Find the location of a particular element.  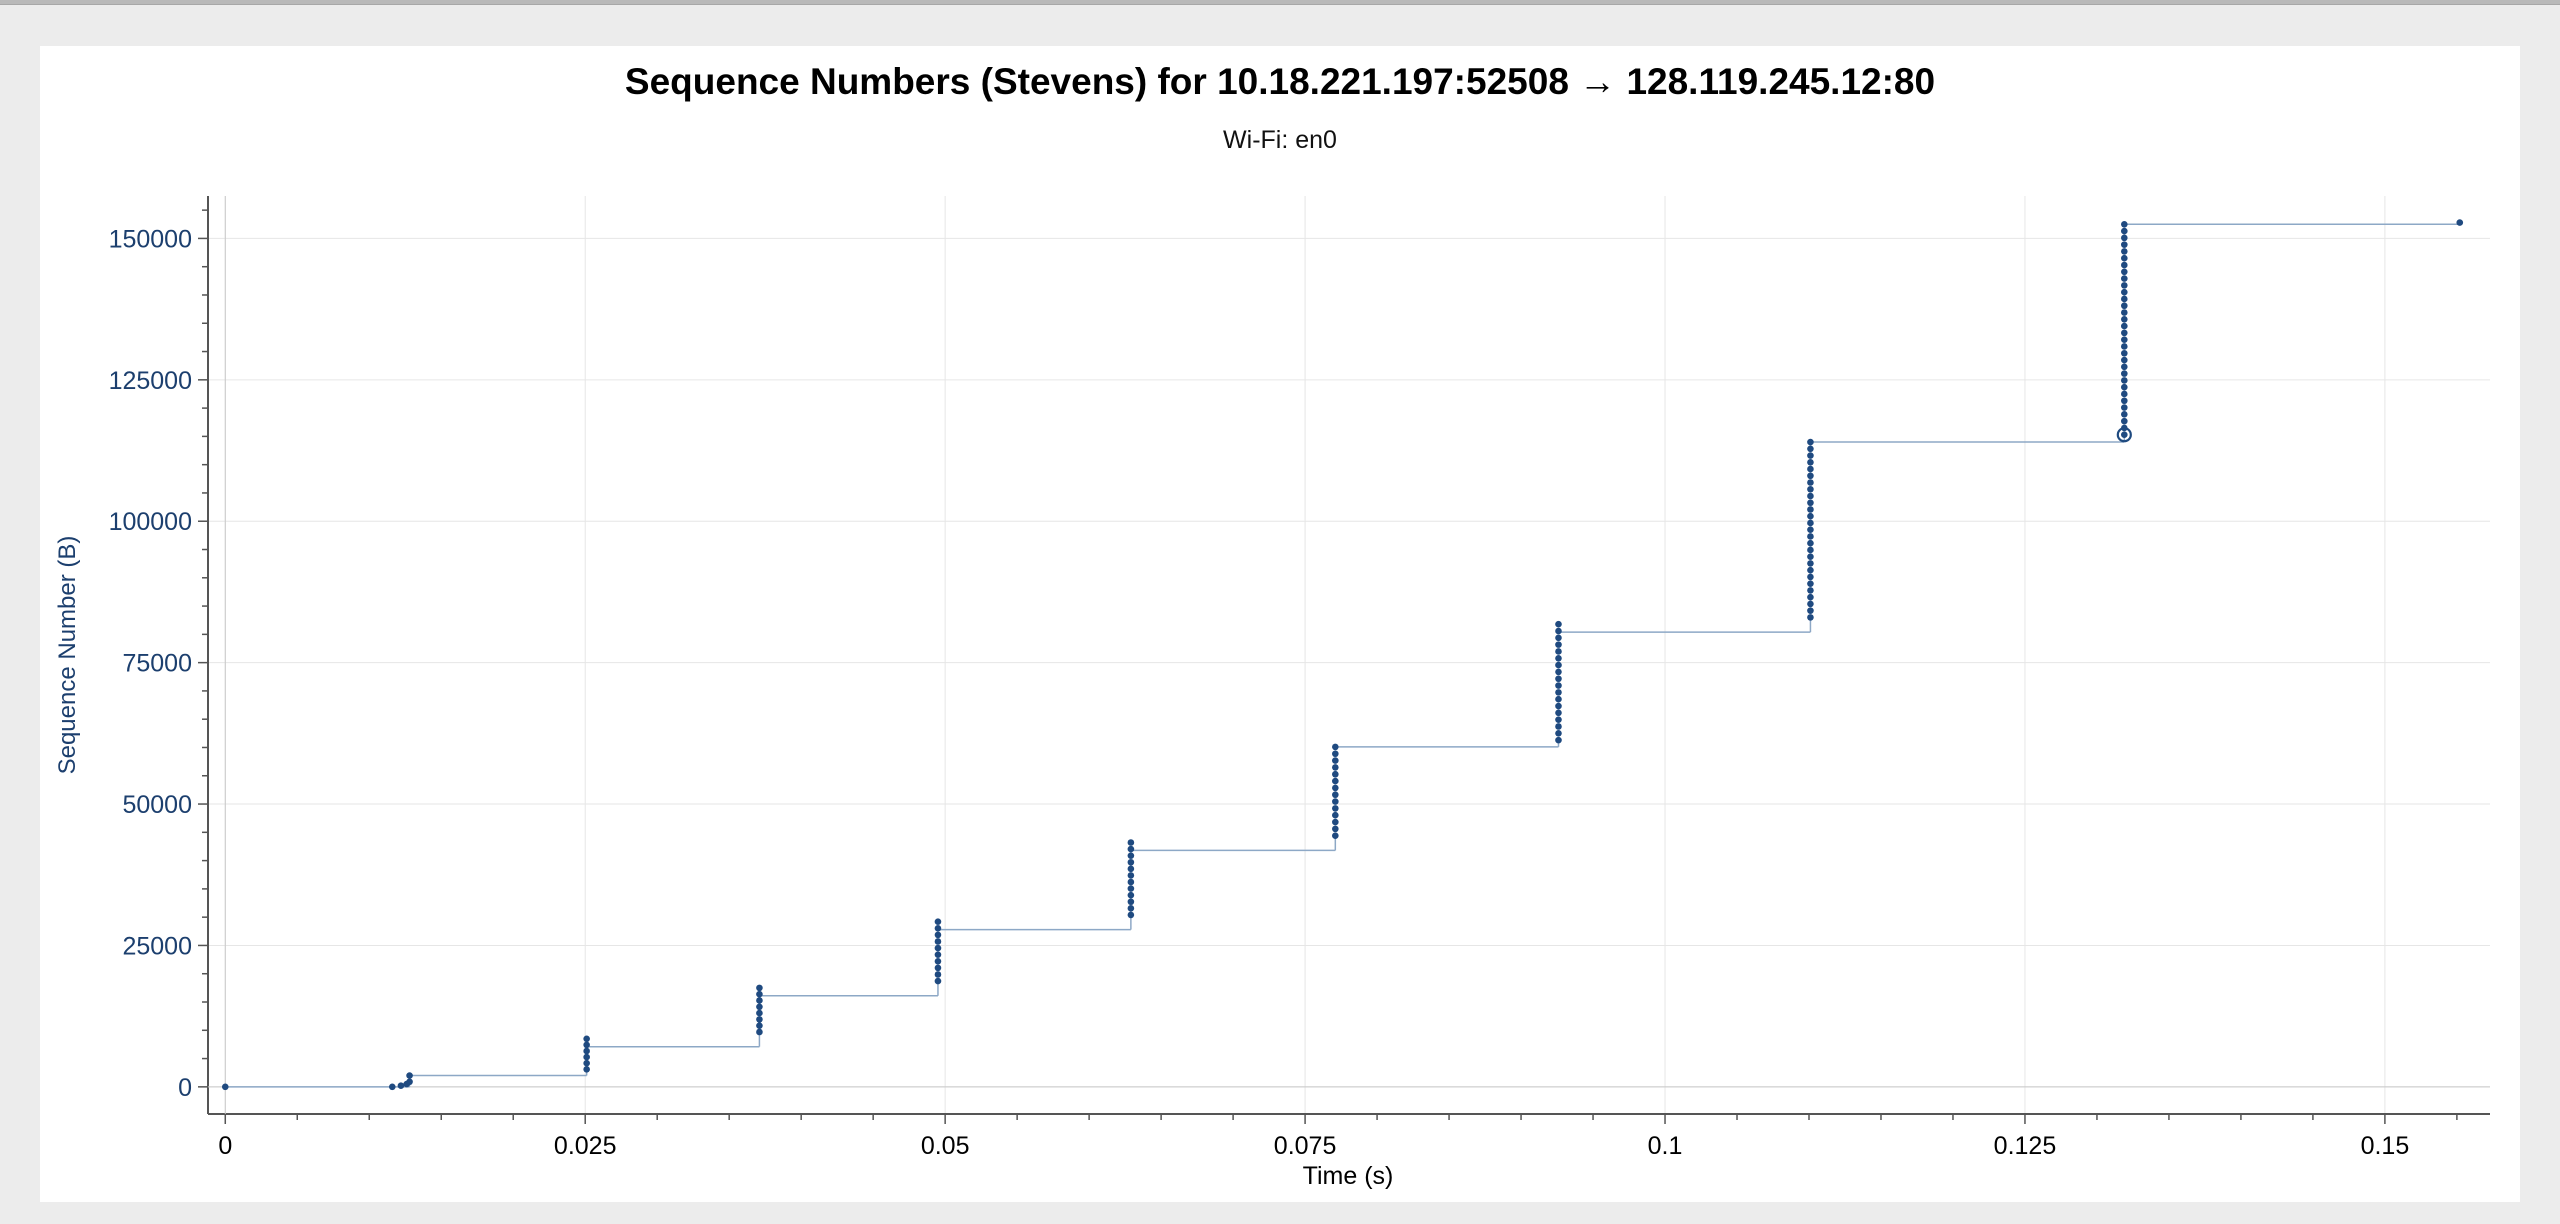

selected-packet-marker is located at coordinates (2124, 435).